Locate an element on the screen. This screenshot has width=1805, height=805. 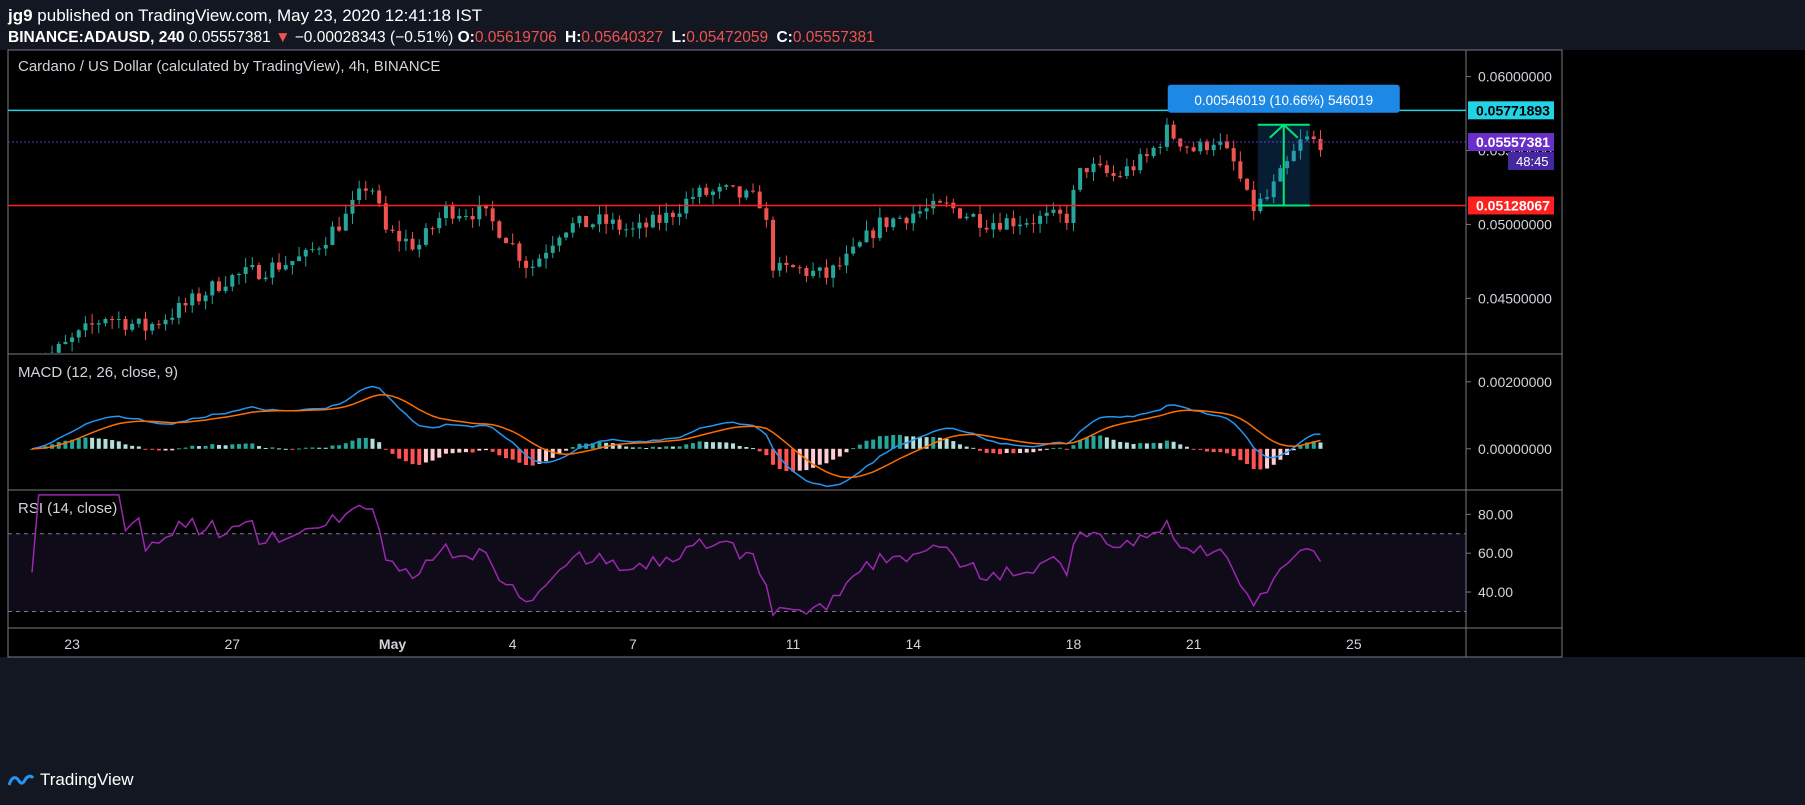
x-tick-label: 21 is located at coordinates (1194, 644).